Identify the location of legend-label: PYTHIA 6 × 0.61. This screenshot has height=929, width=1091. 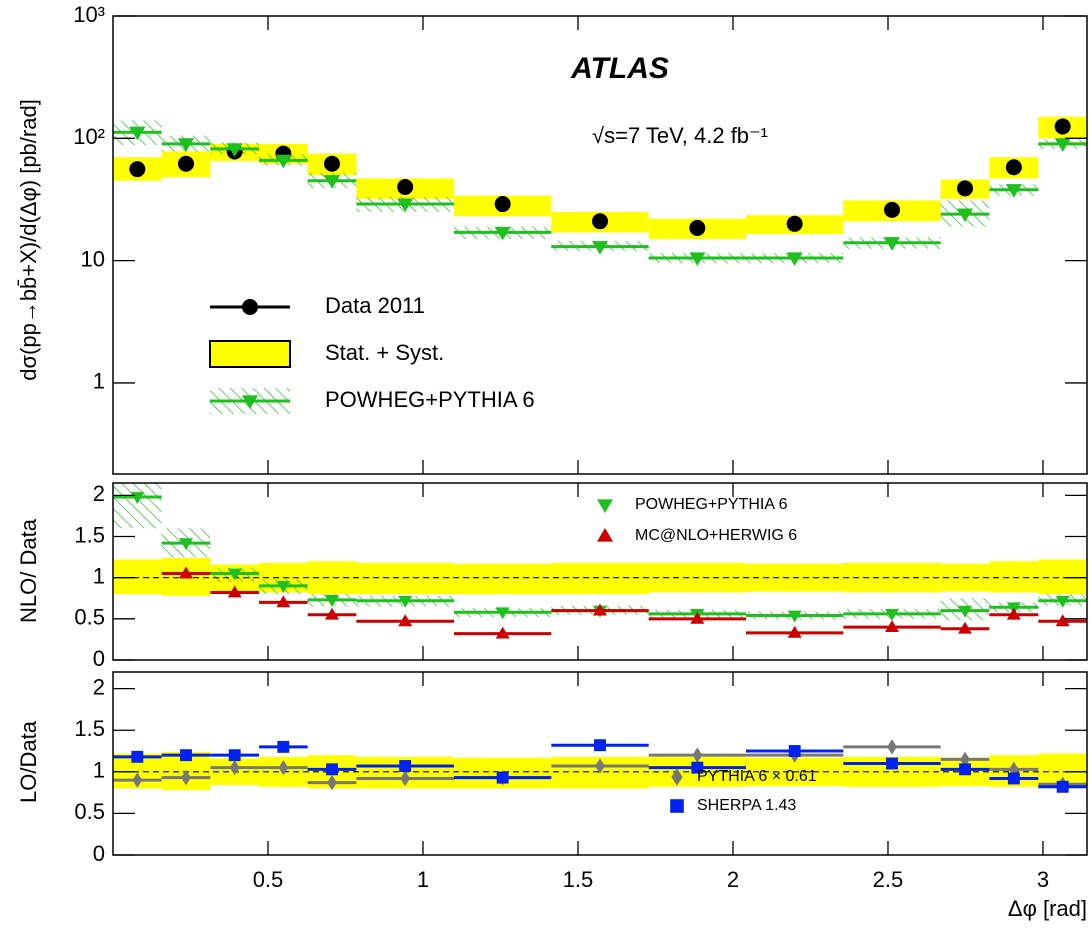
(757, 776).